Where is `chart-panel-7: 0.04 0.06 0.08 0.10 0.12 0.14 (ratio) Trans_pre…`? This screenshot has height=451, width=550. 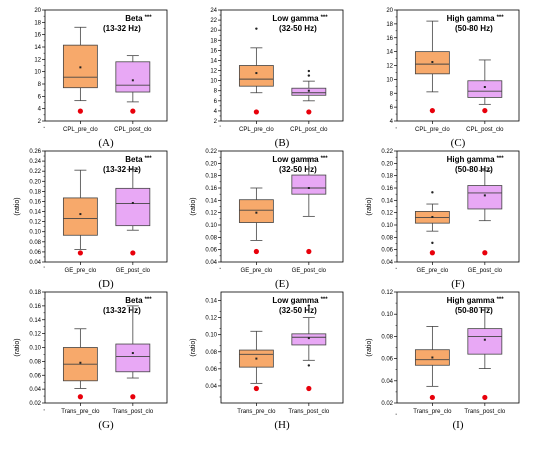 chart-panel-7: 0.04 0.06 0.08 0.10 0.12 0.14 (ratio) Trans_pre… is located at coordinates (267, 361).